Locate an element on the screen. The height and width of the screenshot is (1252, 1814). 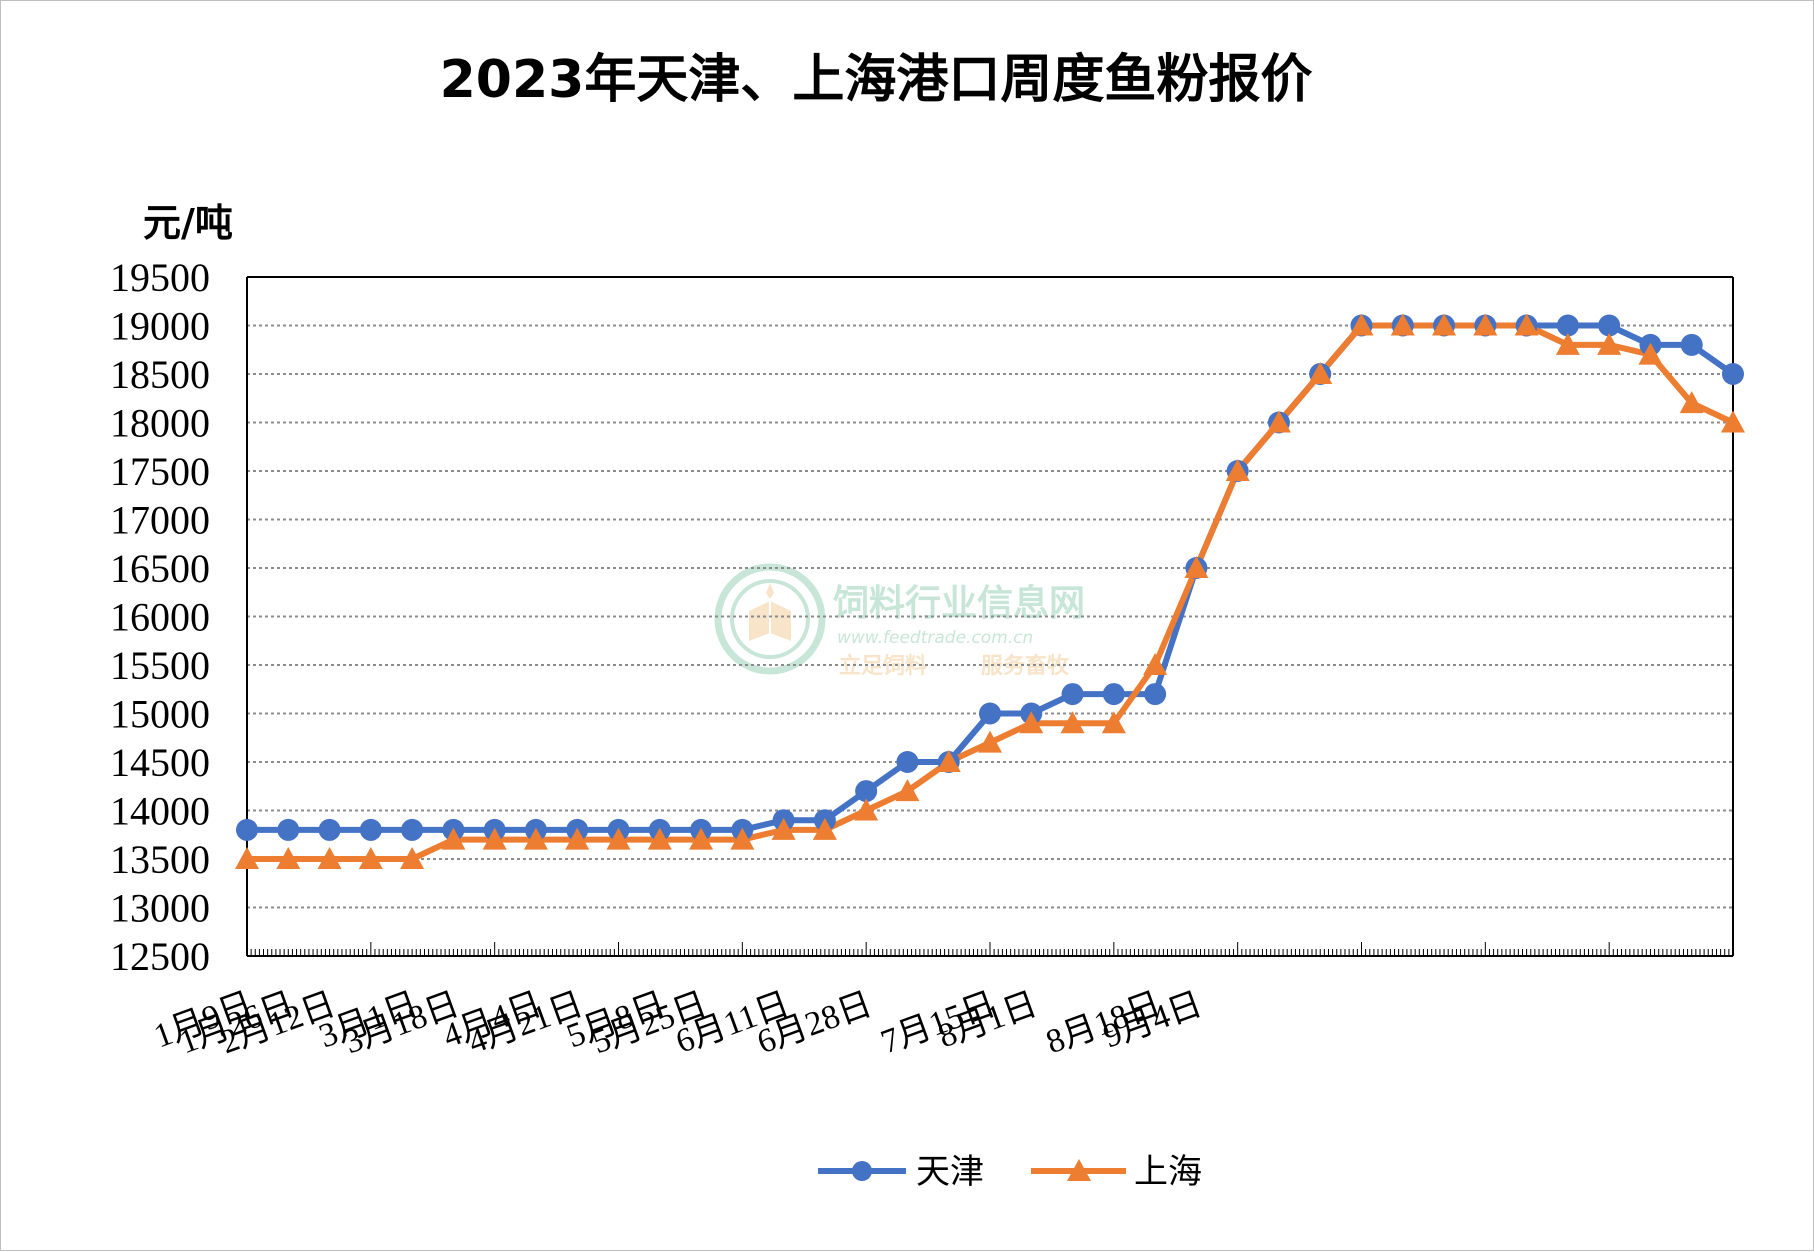
y-tick-label: 12500 is located at coordinates (160, 956).